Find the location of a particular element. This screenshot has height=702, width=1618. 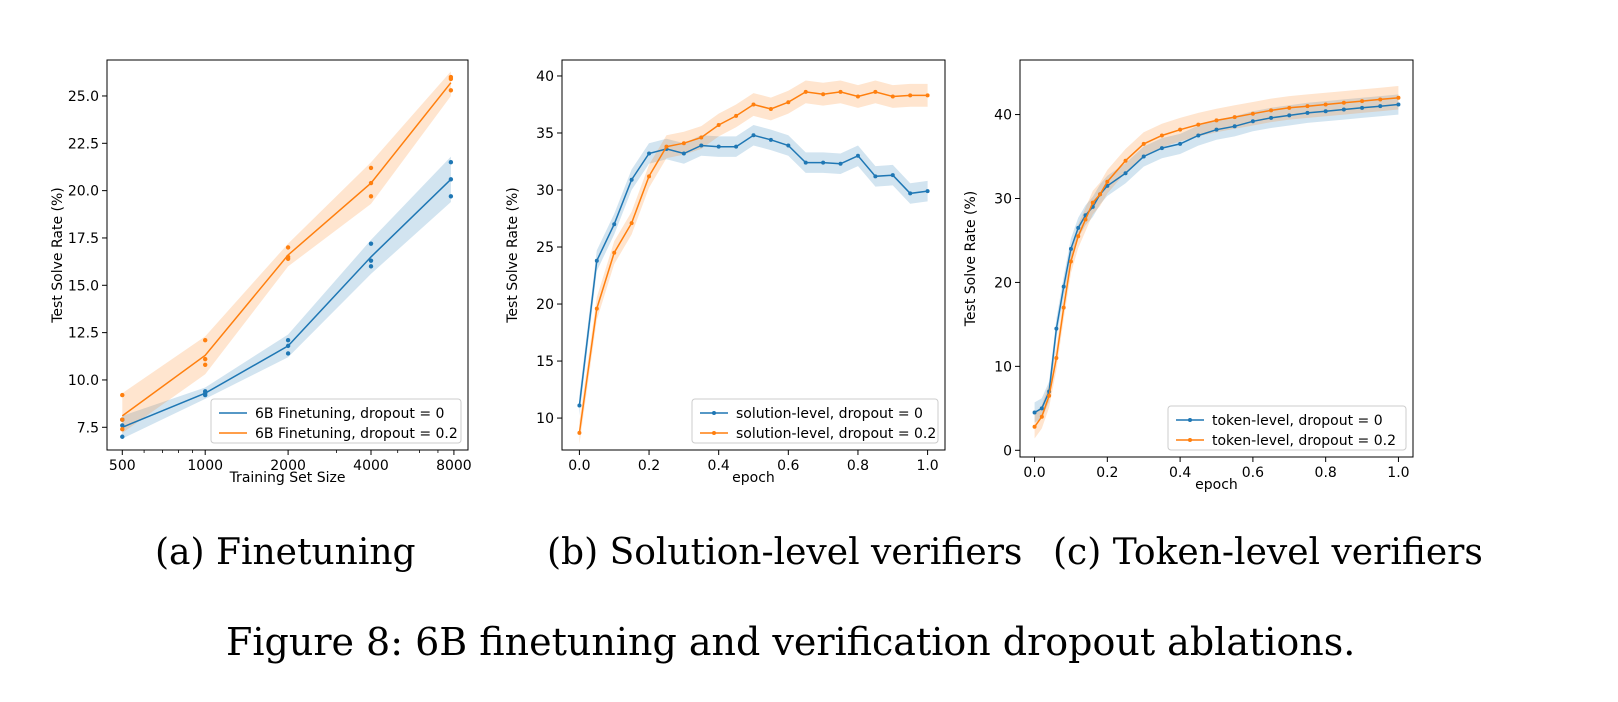

legend-label-series-1: 6B Finetuning, dropout = 0.2 is located at coordinates (356, 434).